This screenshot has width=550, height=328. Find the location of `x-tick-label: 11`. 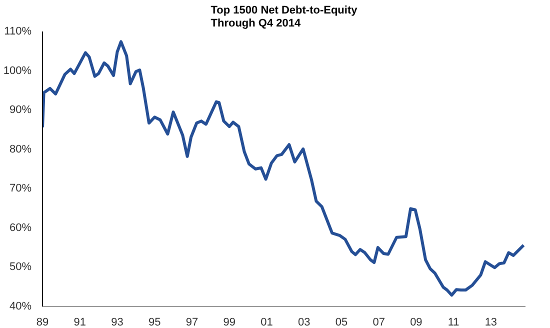

x-tick-label: 11 is located at coordinates (454, 322).